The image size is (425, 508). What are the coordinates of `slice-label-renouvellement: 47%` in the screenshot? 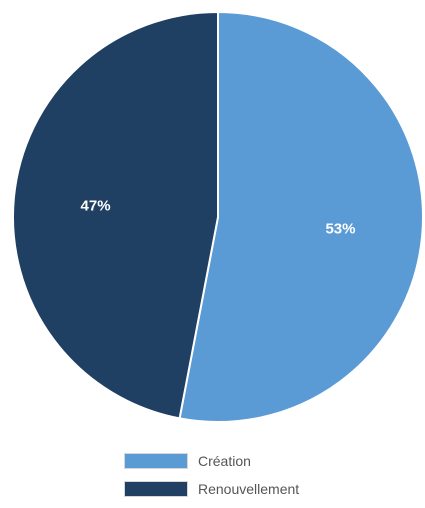 It's located at (96, 205).